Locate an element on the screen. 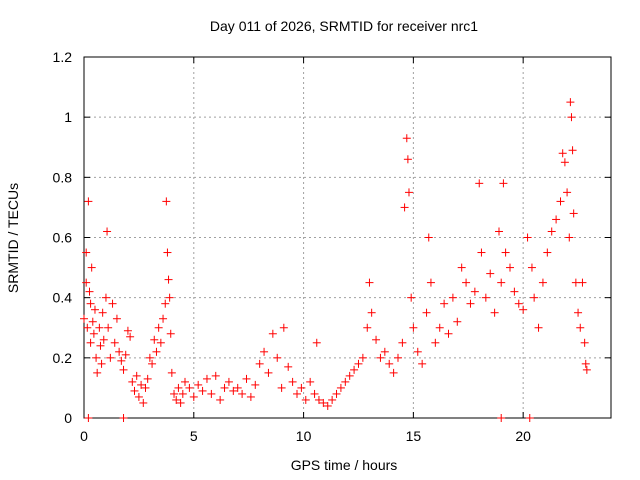 Image resolution: width=640 pixels, height=480 pixels. y-tick-label: 1 is located at coordinates (68, 117).